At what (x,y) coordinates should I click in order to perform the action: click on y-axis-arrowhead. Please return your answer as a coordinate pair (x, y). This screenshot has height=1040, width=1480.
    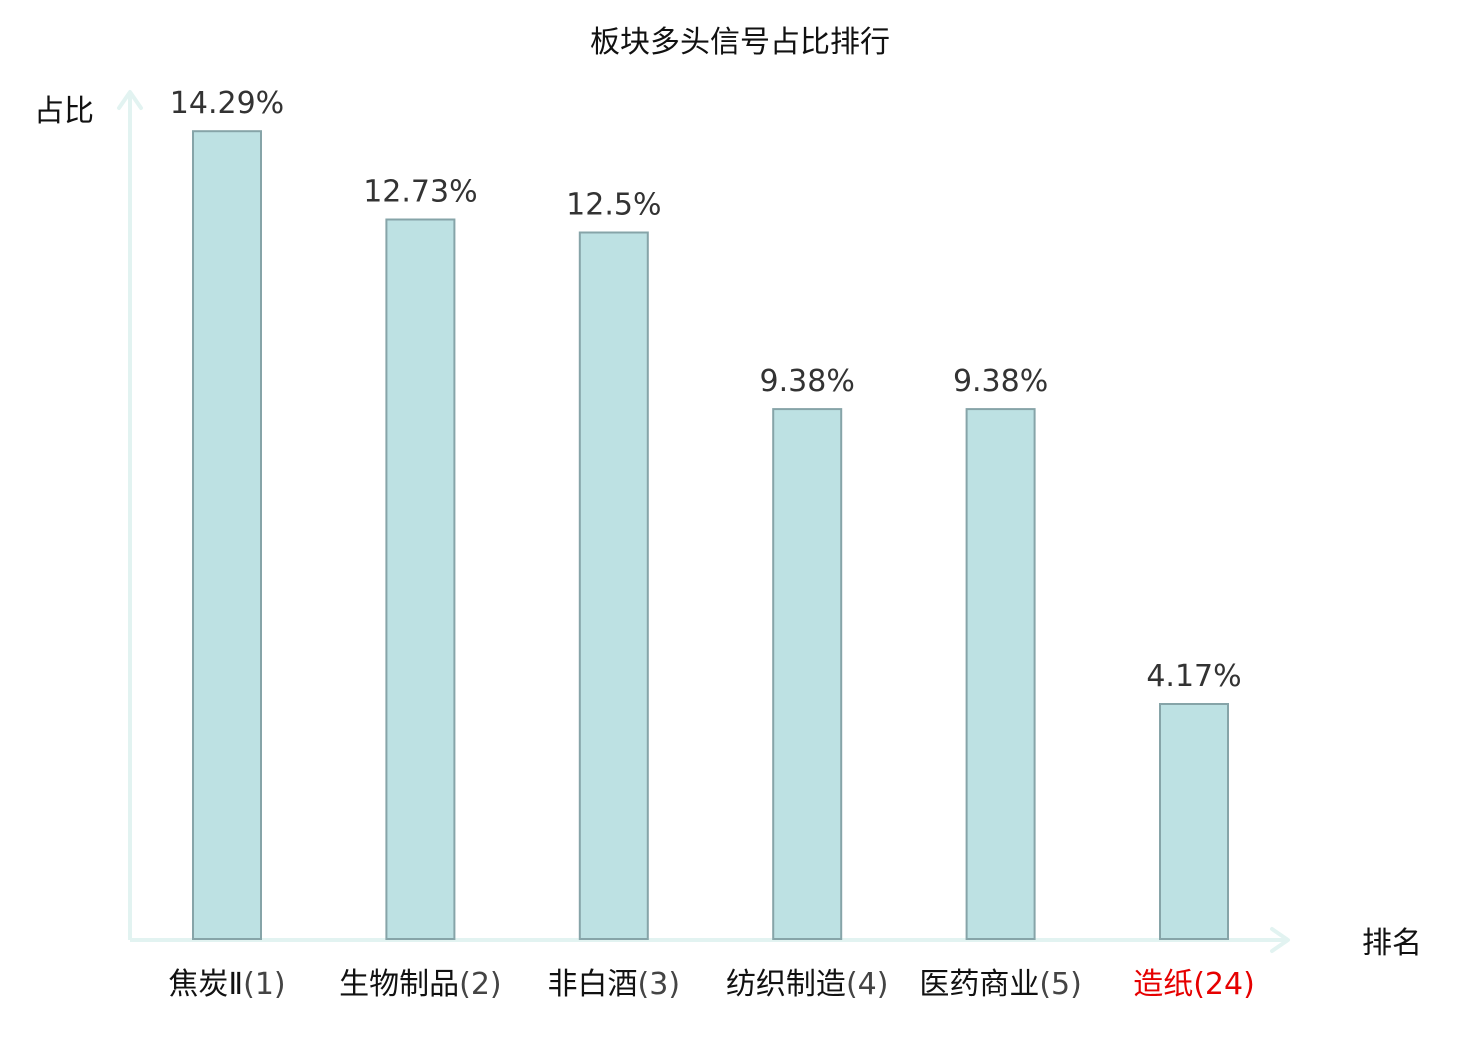
    Looking at the image, I should click on (130, 100).